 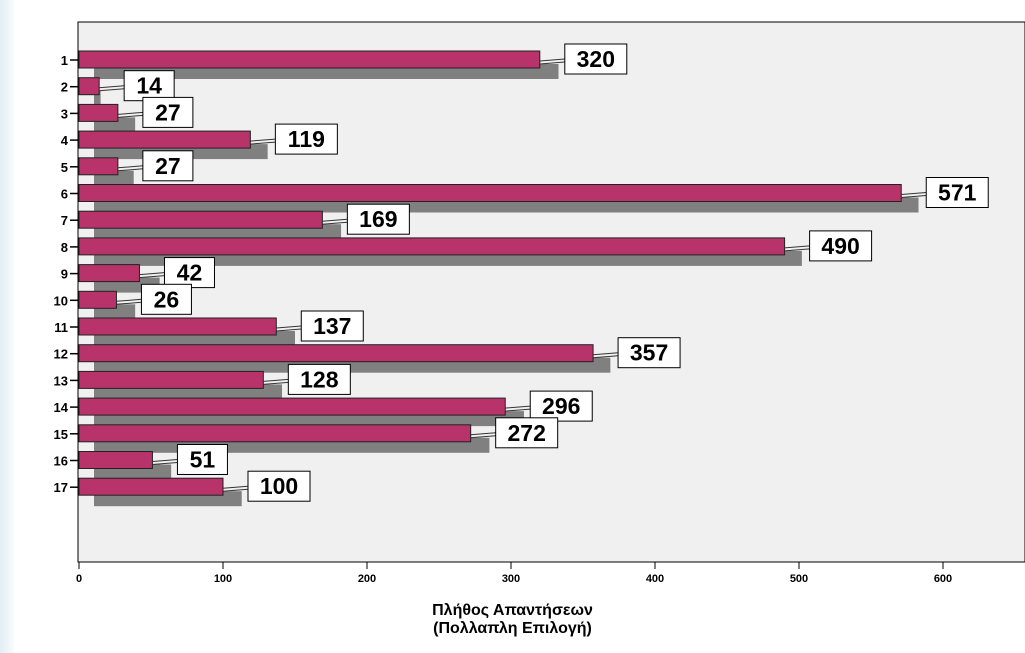 What do you see at coordinates (943, 579) in the screenshot?
I see `x-tick-label-600: 600` at bounding box center [943, 579].